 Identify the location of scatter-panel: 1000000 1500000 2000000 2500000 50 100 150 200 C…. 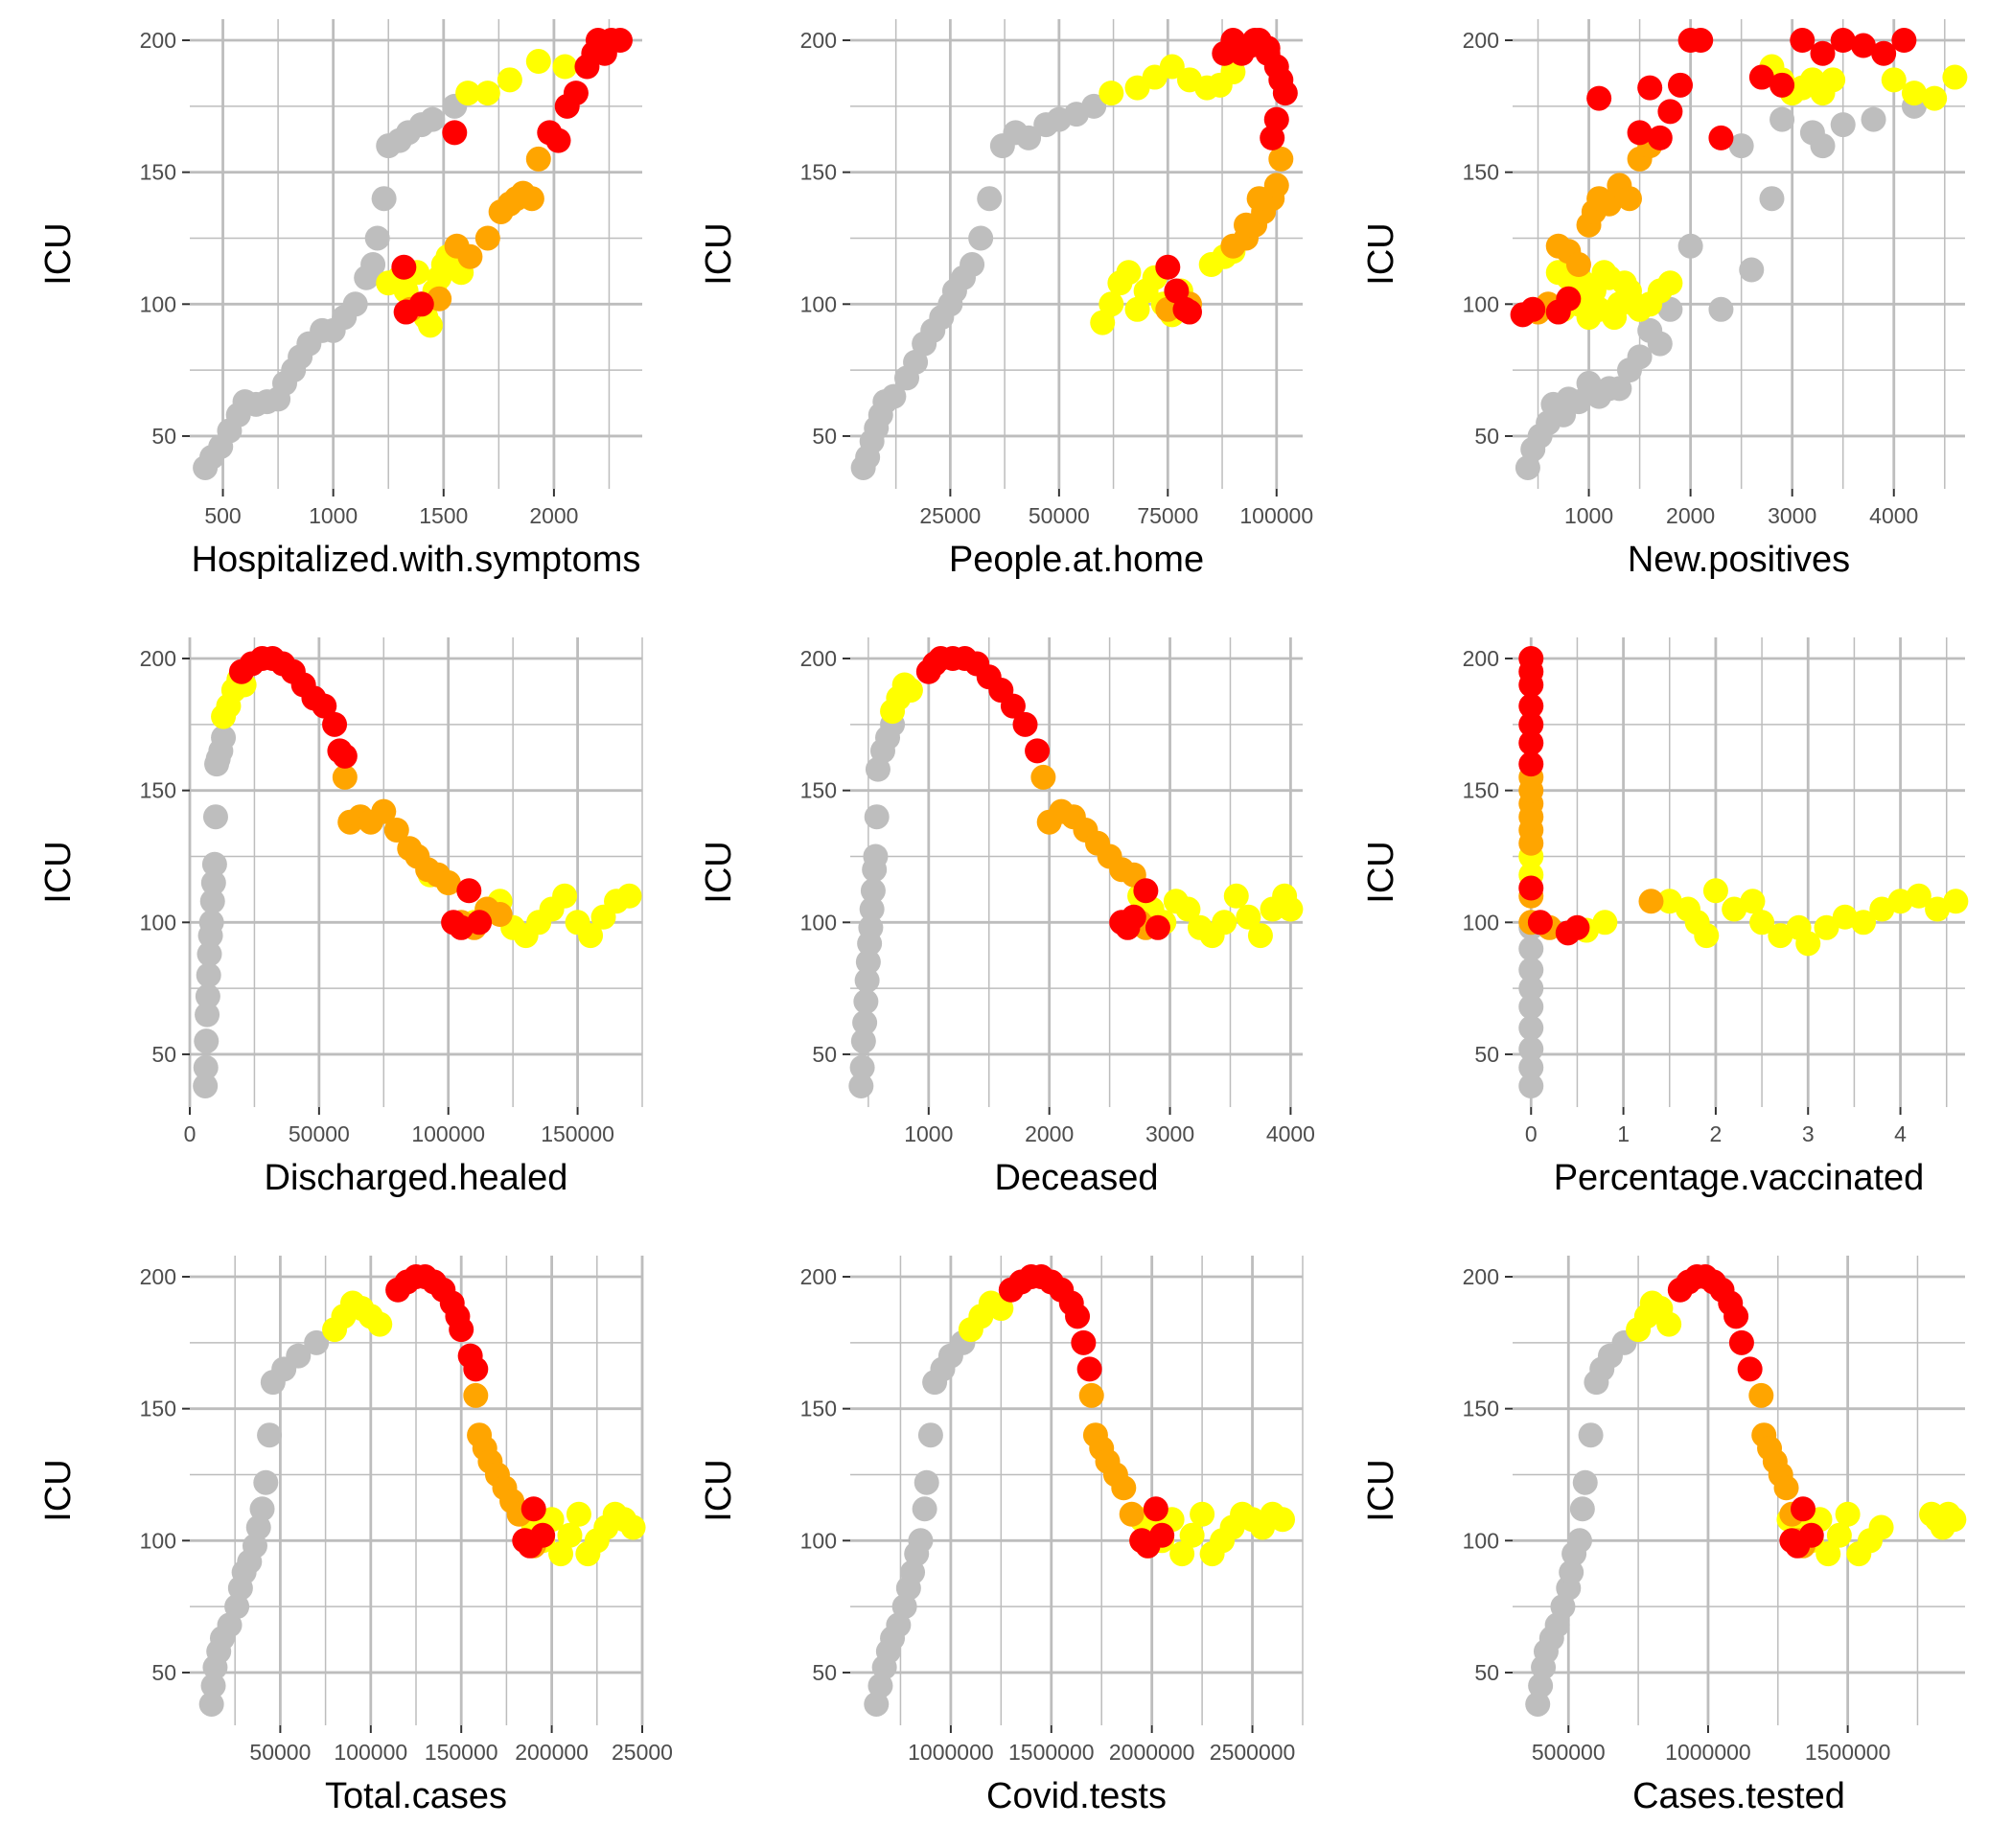
(1002, 1536).